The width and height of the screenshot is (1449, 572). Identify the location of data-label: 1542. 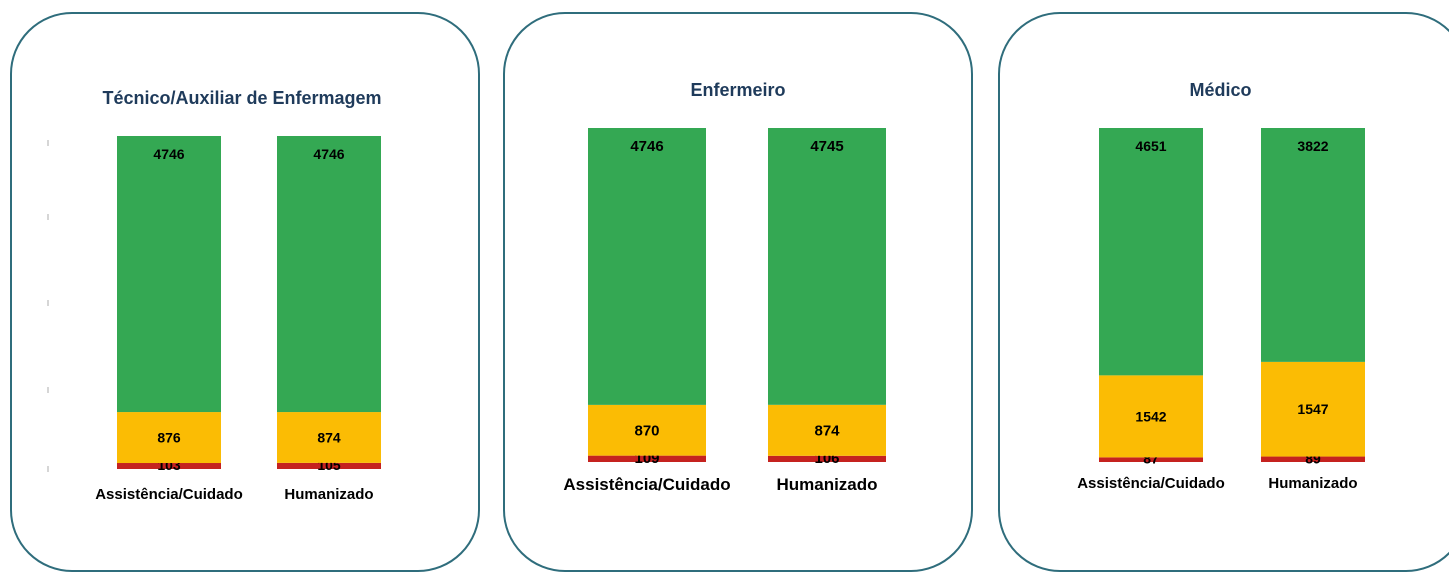
(1150, 416).